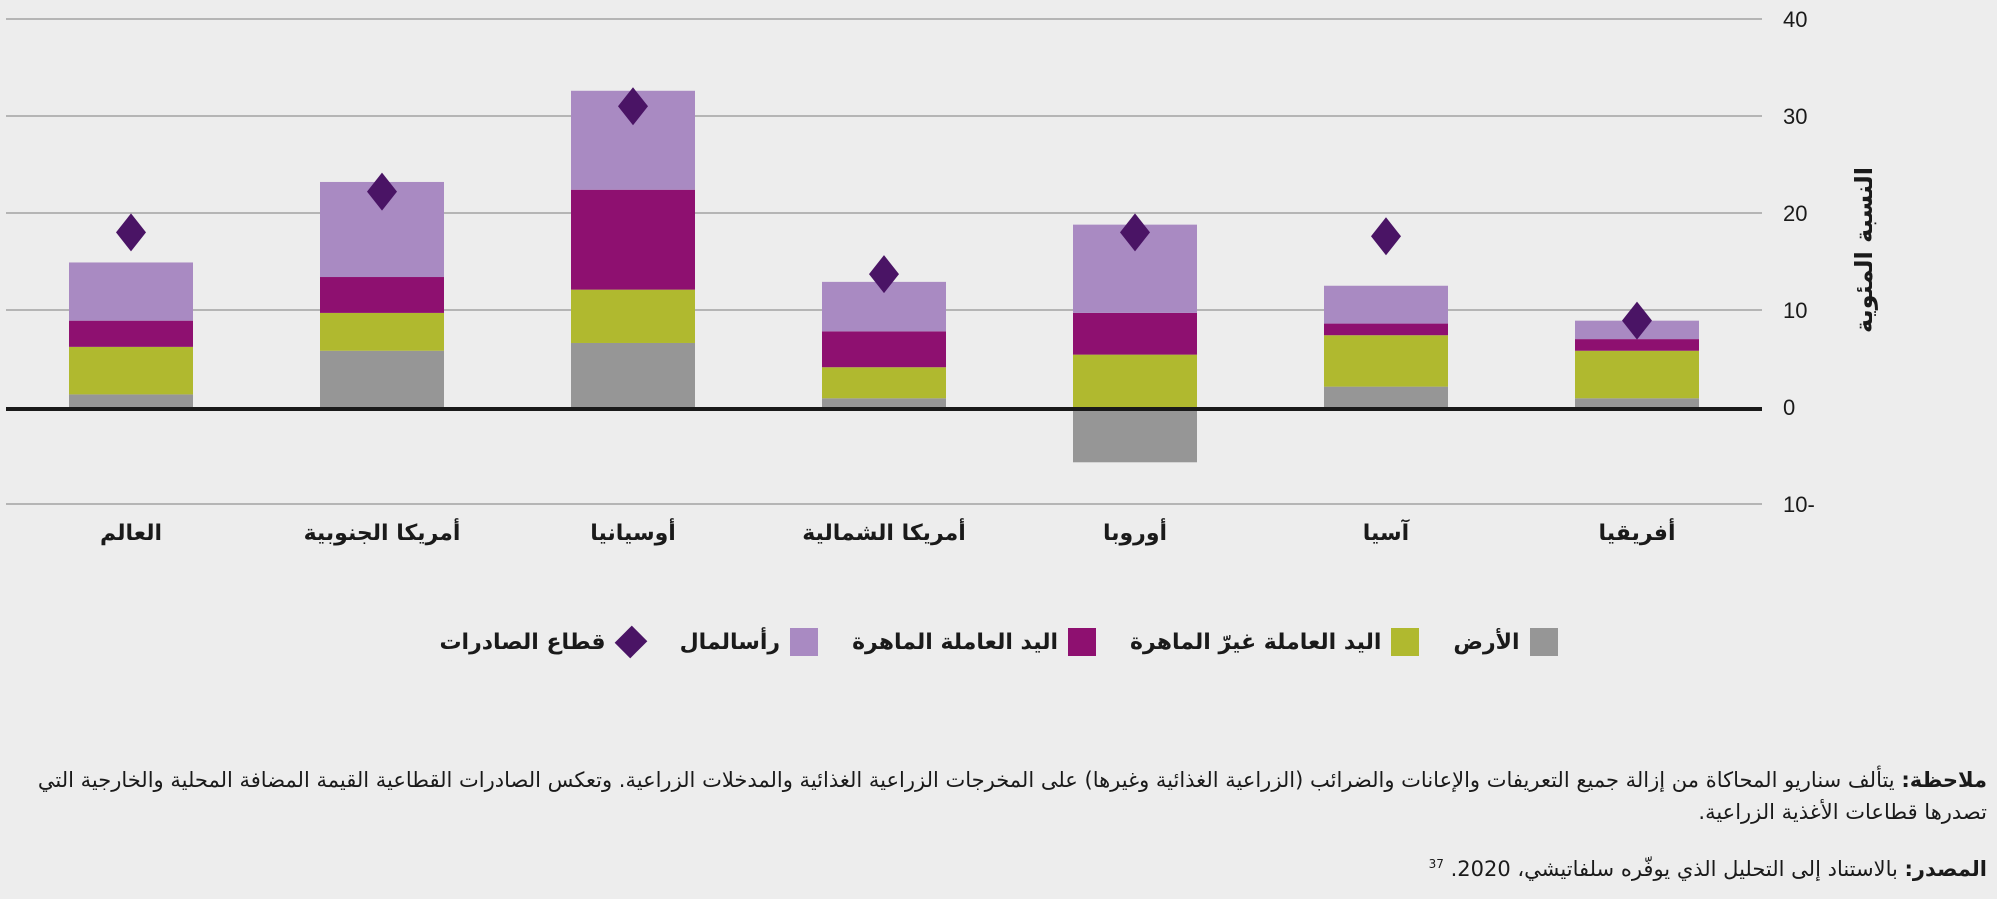  I want to click on legend-swatch-unskilled, so click(1405, 642).